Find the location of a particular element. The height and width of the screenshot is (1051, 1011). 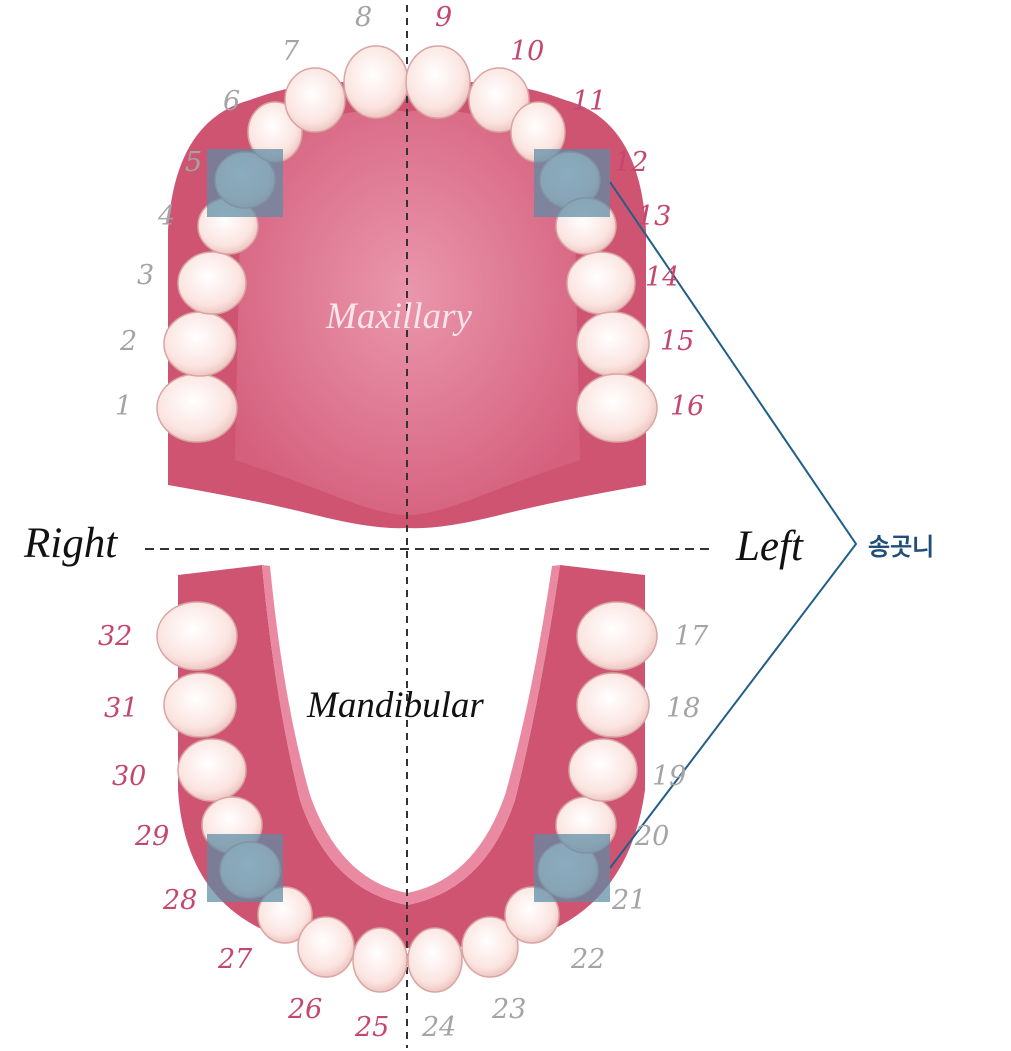

tooth-number-4: 4 is located at coordinates (167, 216).